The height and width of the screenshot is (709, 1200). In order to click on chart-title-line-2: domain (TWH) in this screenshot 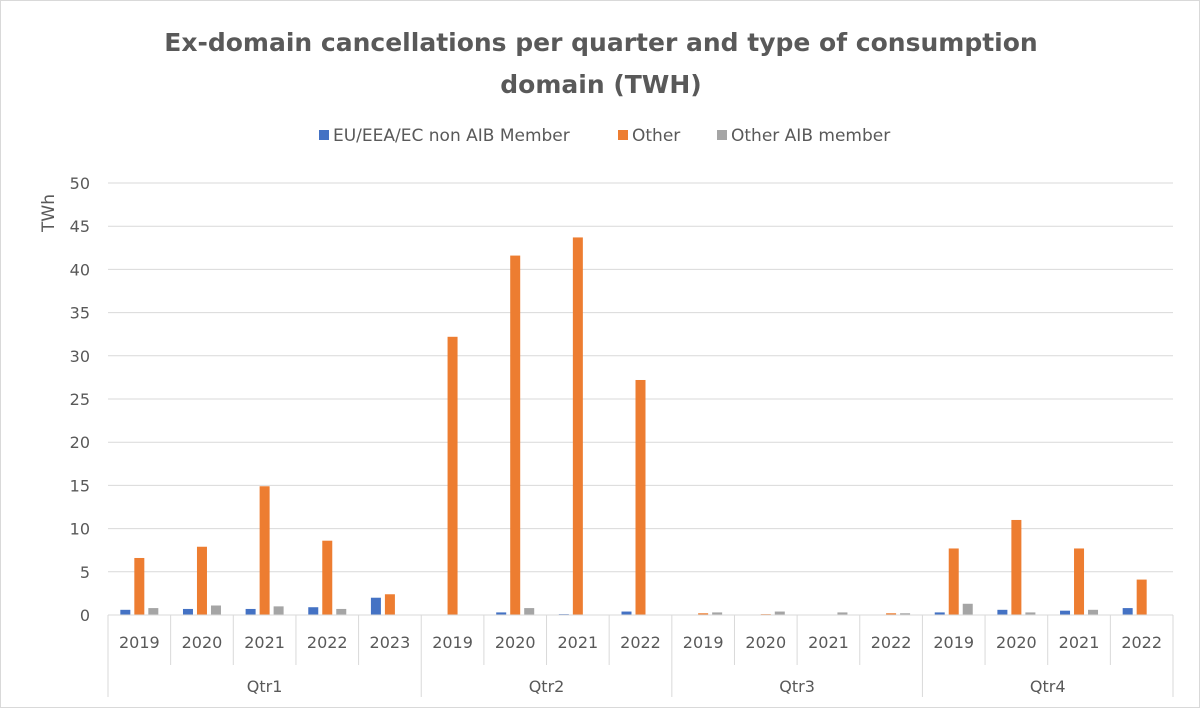, I will do `click(600, 84)`.